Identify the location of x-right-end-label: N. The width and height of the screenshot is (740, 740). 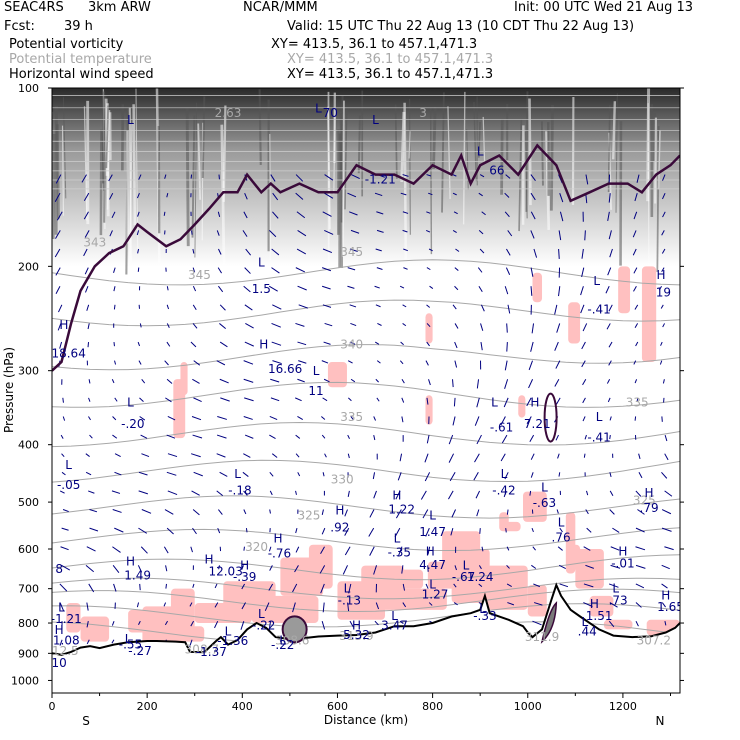
(660, 721).